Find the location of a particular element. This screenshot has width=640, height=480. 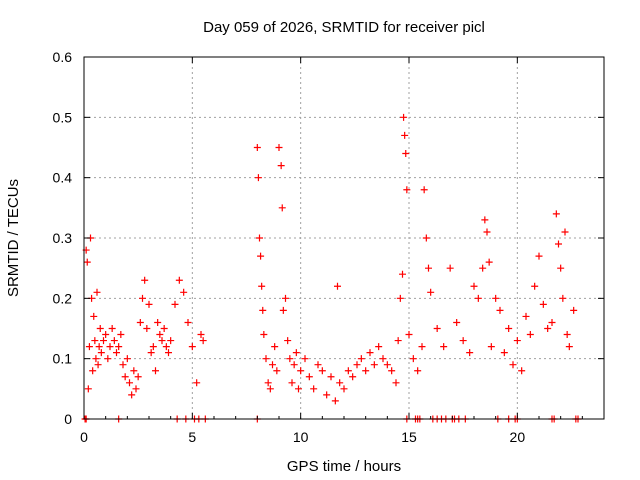

y-tick-label: 0.5 is located at coordinates (63, 117).